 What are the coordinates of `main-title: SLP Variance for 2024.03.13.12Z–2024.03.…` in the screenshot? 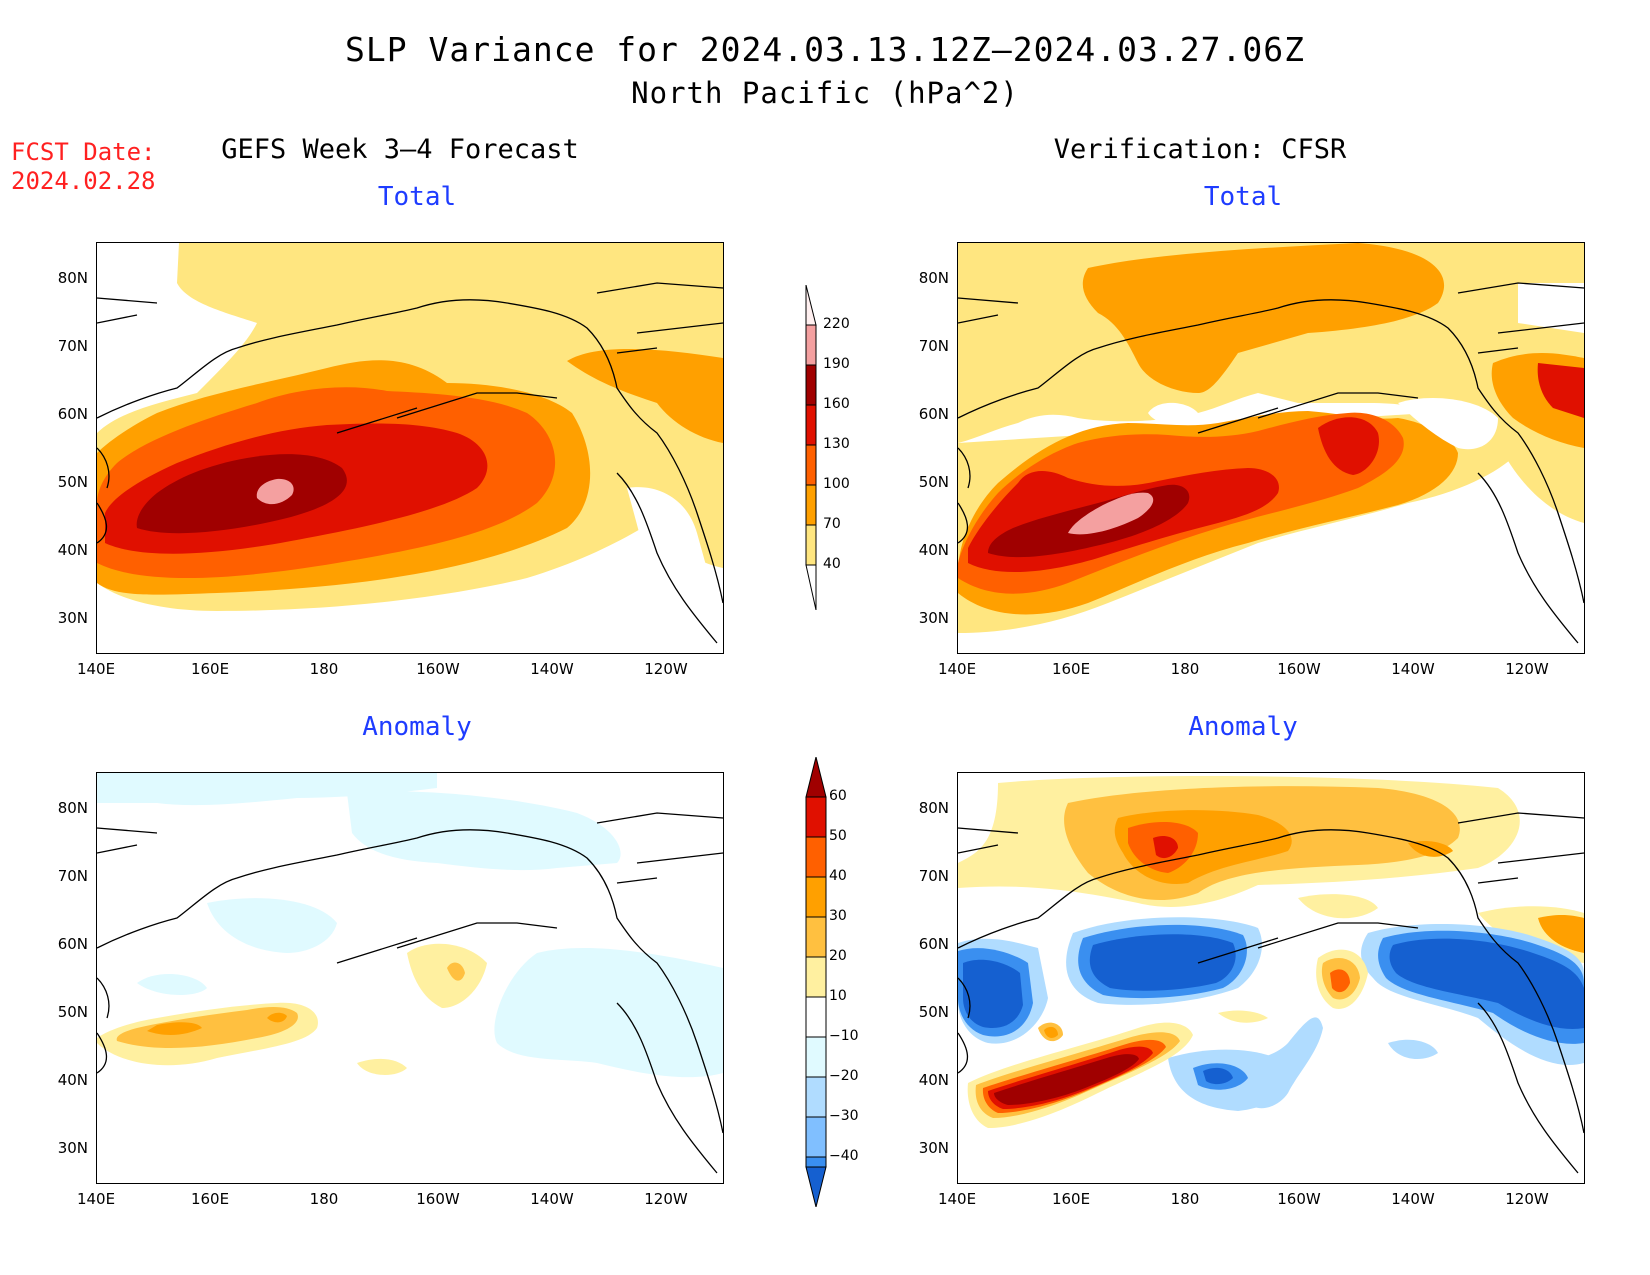 It's located at (825, 49).